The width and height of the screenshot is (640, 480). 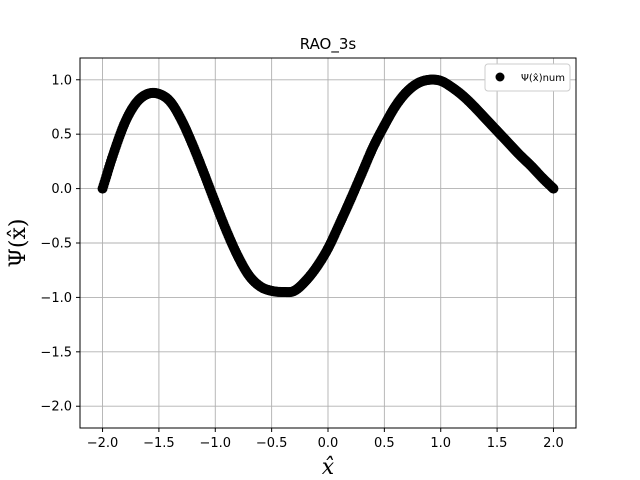 What do you see at coordinates (553, 188) in the screenshot?
I see `data-point` at bounding box center [553, 188].